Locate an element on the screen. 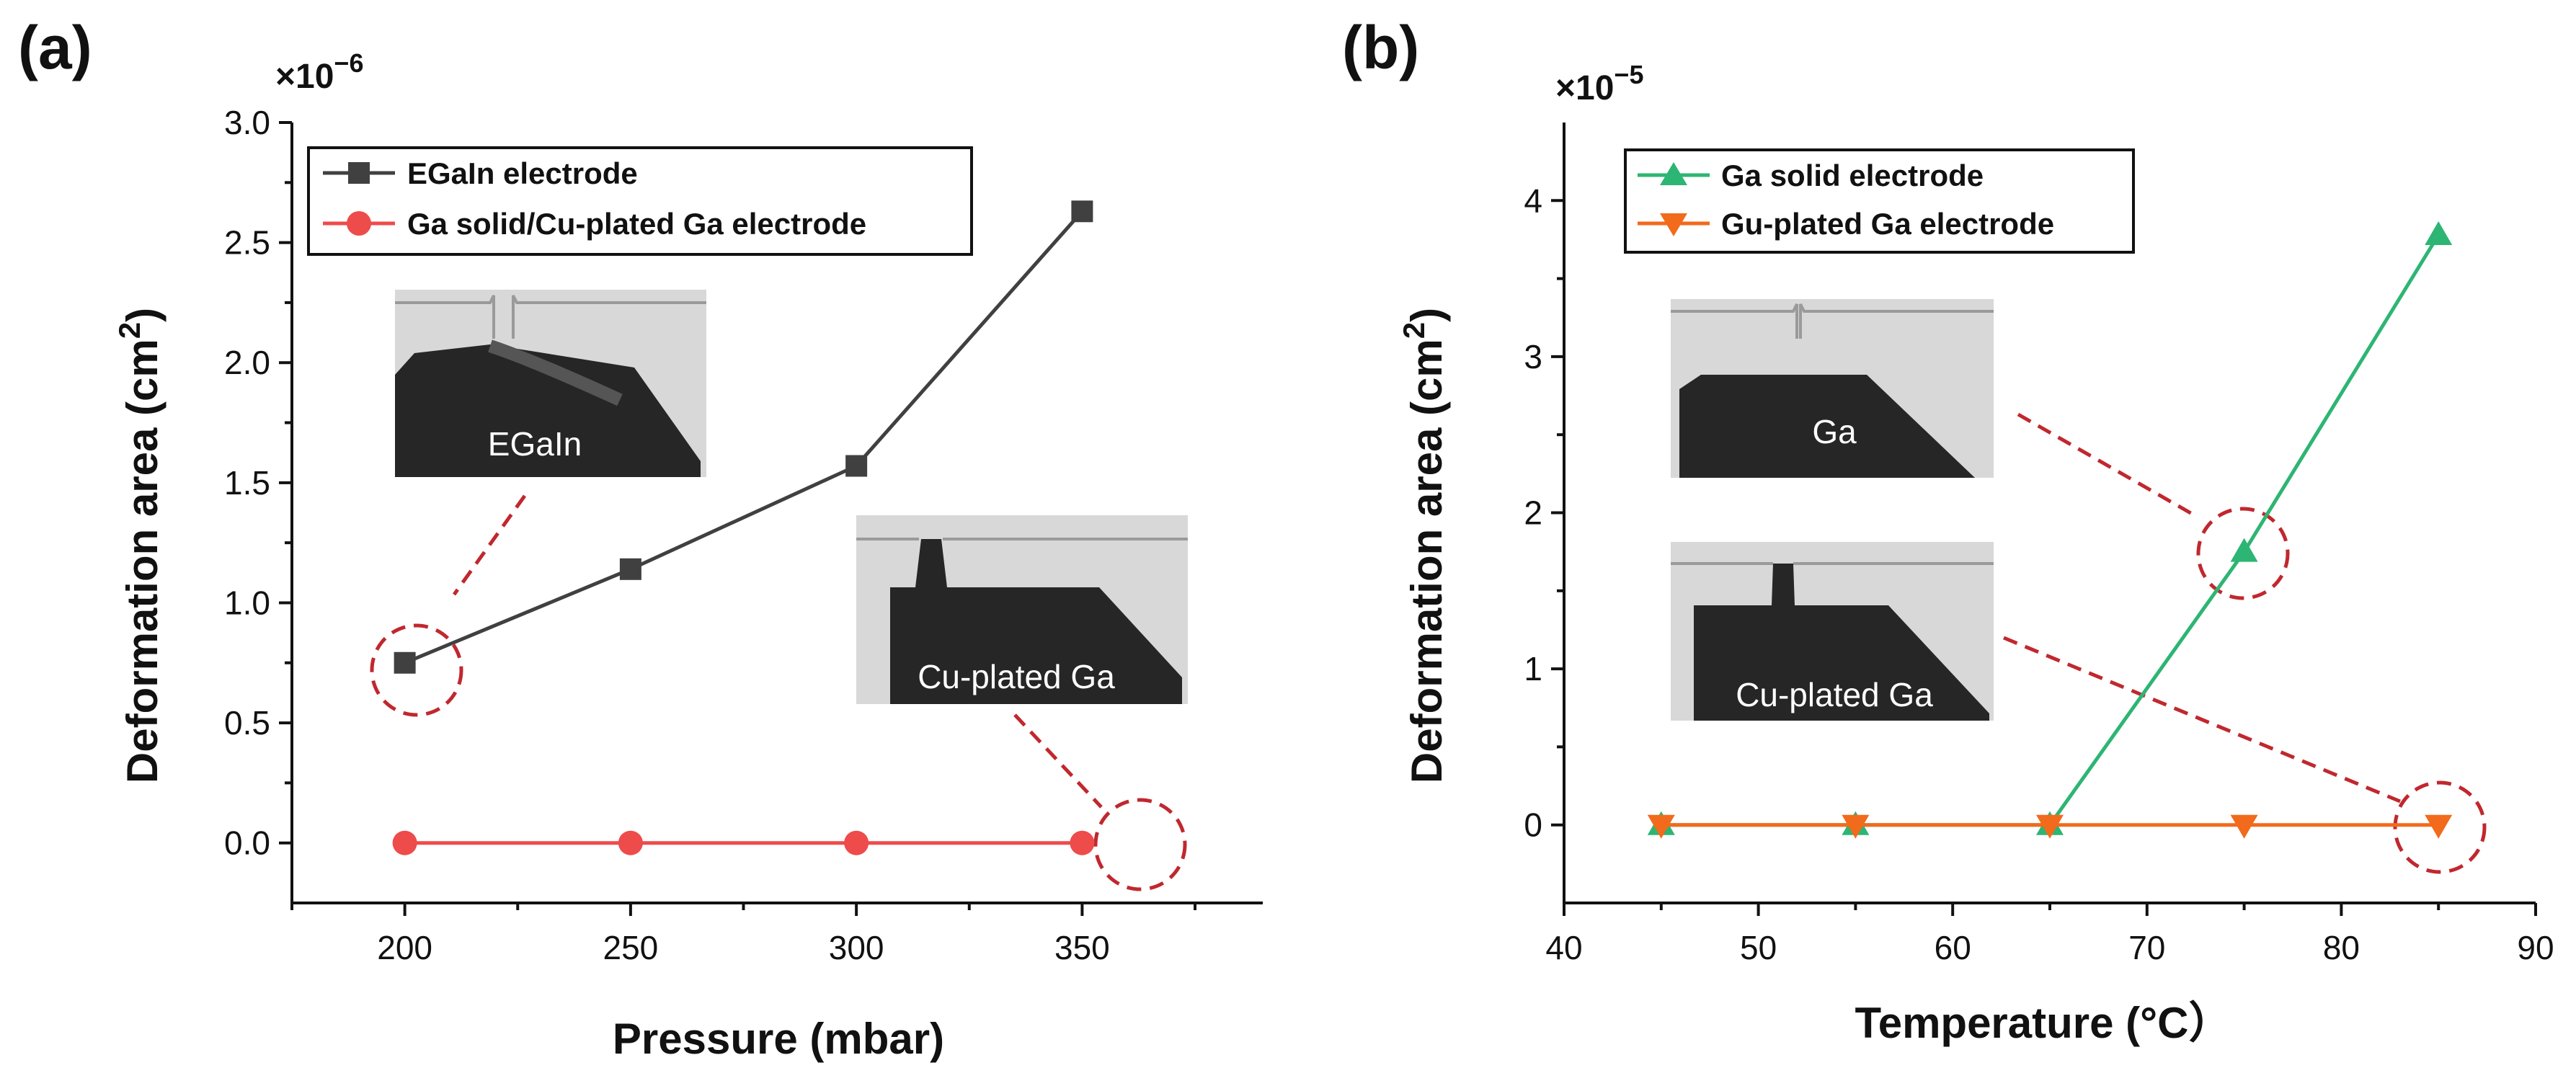  legend-marker-square is located at coordinates (359, 173).